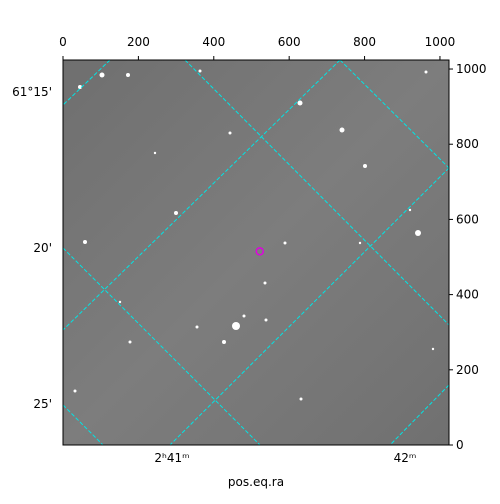 The image size is (500, 504). Describe the element at coordinates (213, 42) in the screenshot. I see `x-tick-label: 400` at that location.